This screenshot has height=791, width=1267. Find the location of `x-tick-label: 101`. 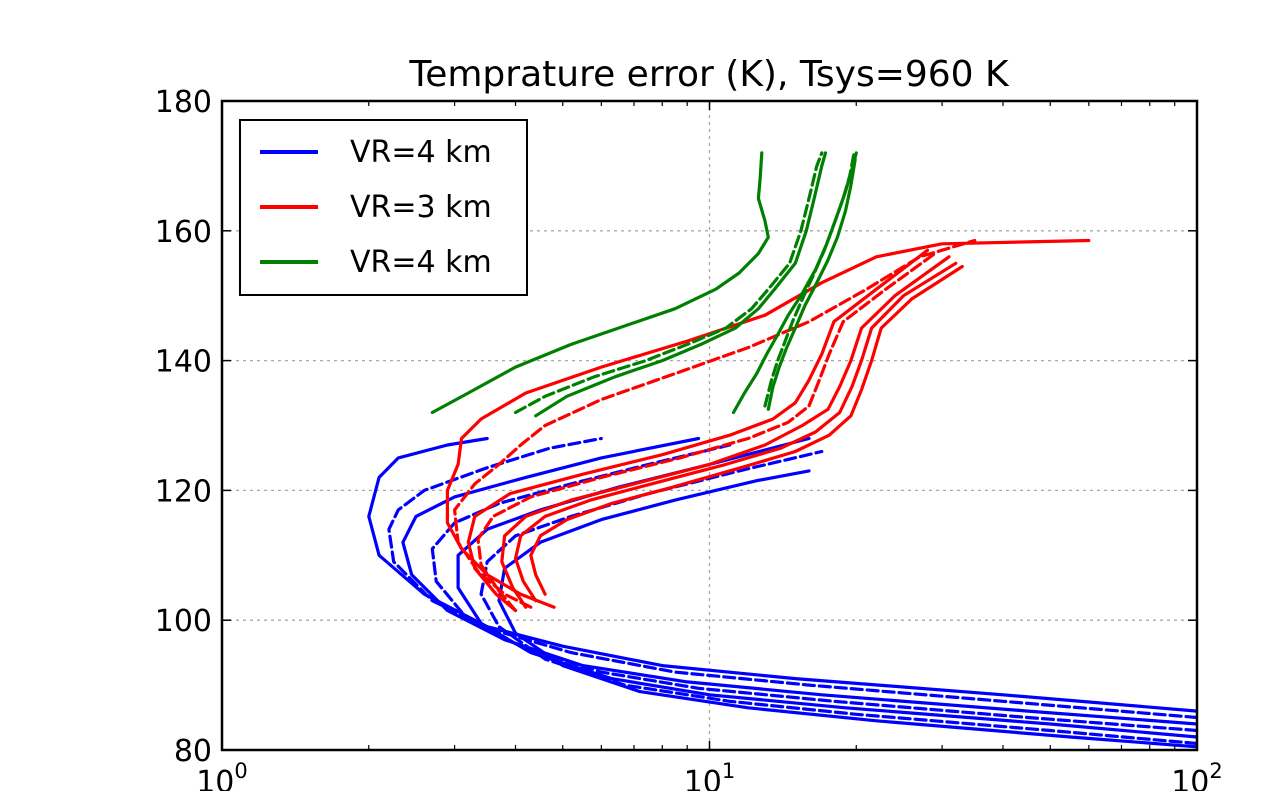

x-tick-label: 101 is located at coordinates (710, 775).